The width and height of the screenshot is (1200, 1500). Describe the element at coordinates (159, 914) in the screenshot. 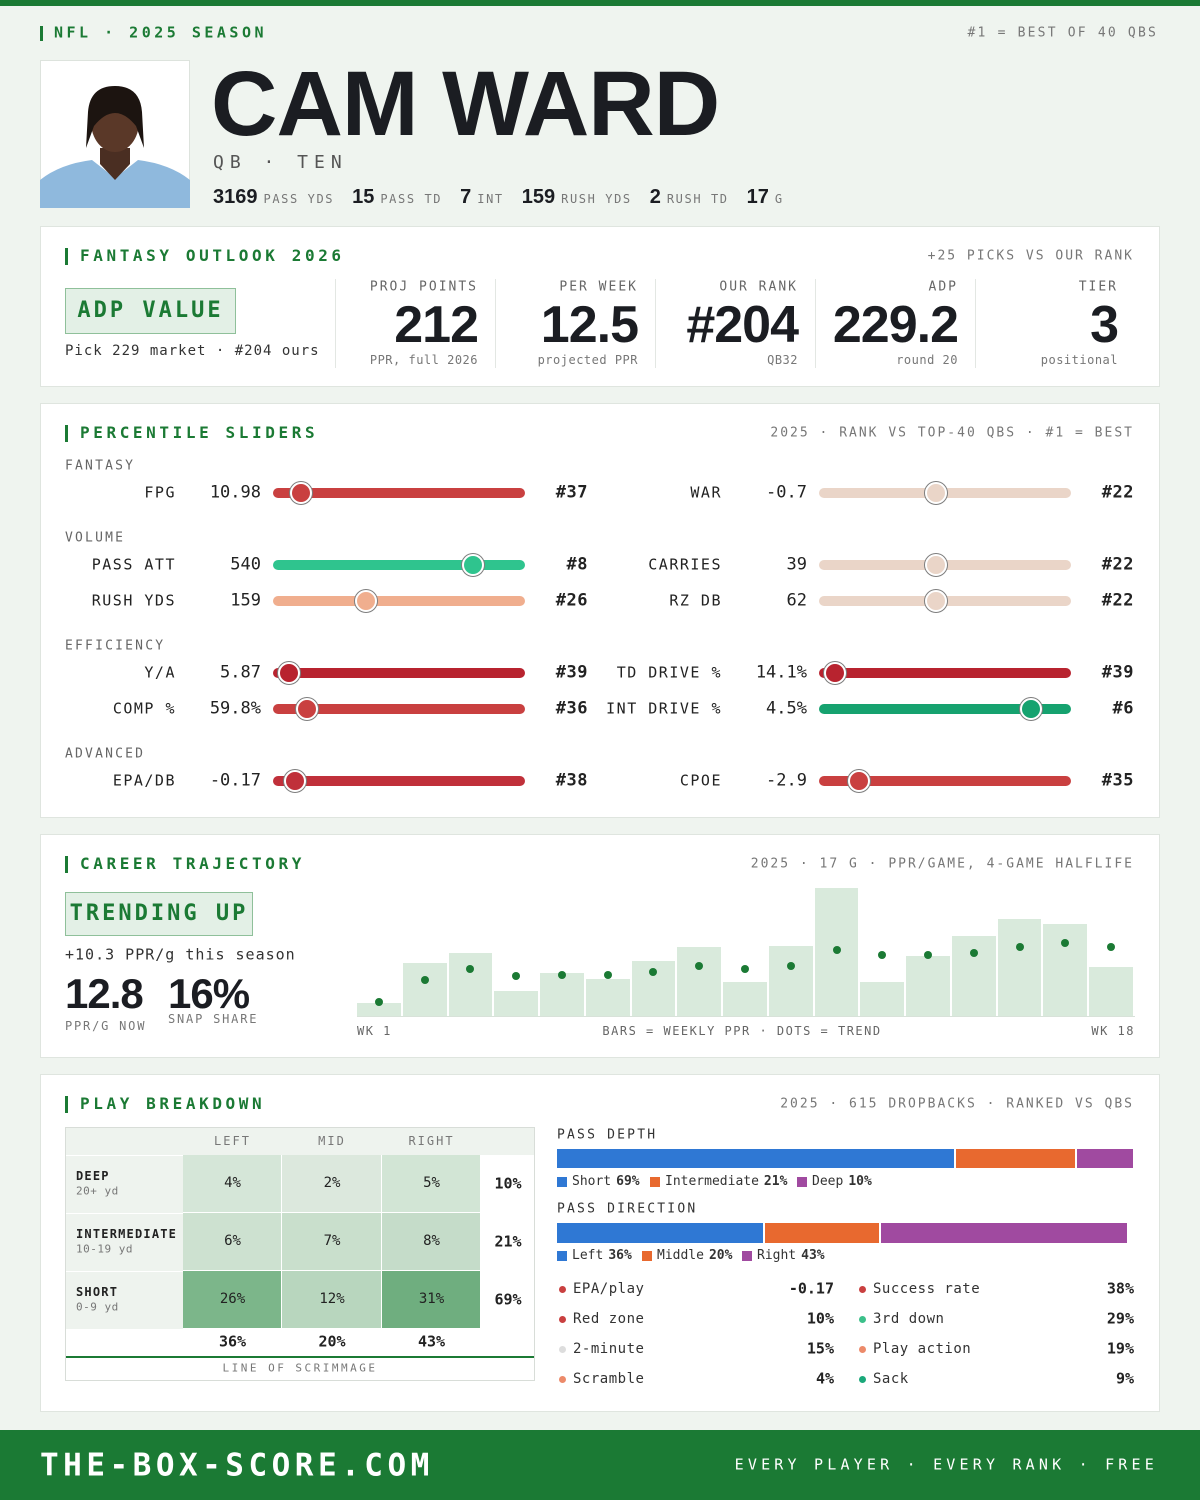

I see `badge` at that location.